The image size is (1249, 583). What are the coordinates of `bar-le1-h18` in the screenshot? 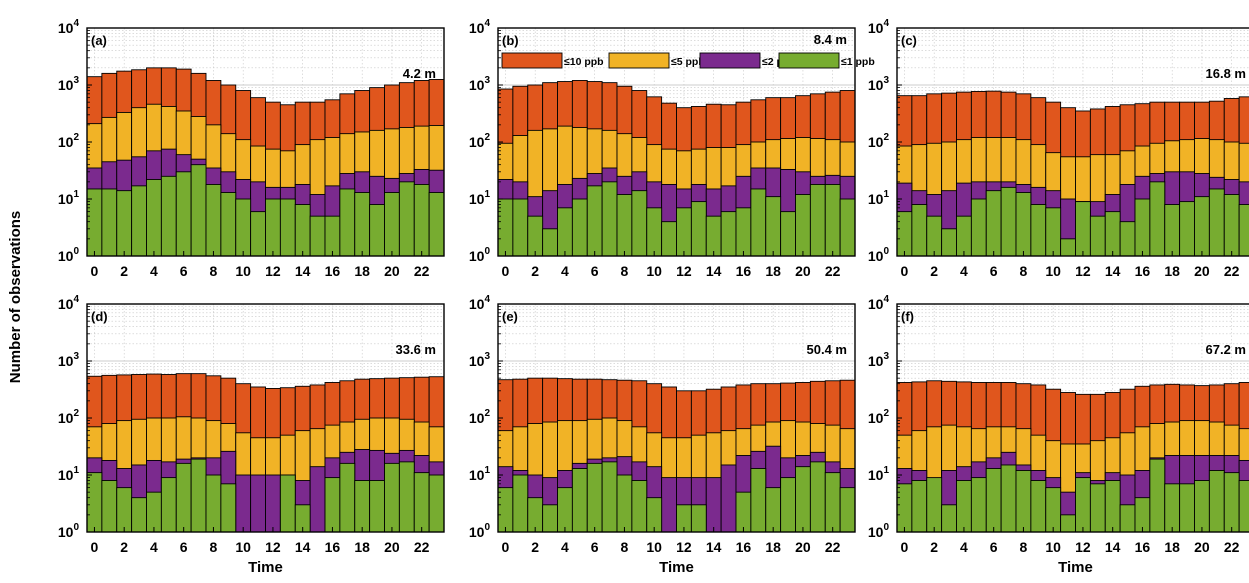 It's located at (362, 506).